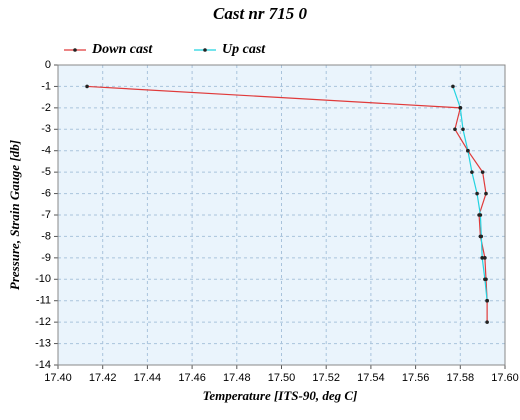 The width and height of the screenshot is (520, 420). What do you see at coordinates (148, 378) in the screenshot?
I see `x-tick-label: 17.44` at bounding box center [148, 378].